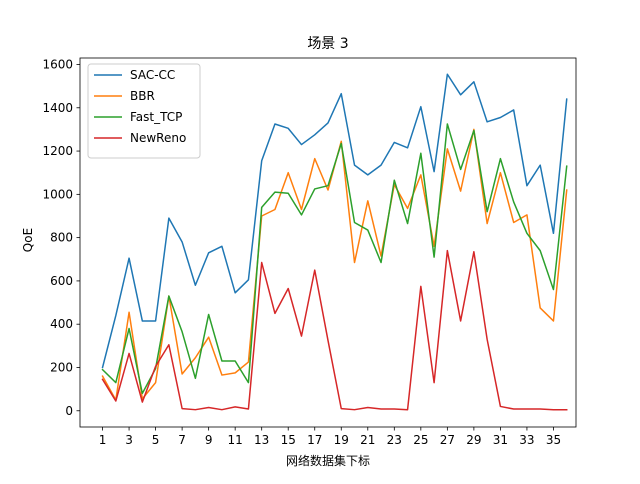  I want to click on legend-label: Fast_TCP, so click(156, 117).